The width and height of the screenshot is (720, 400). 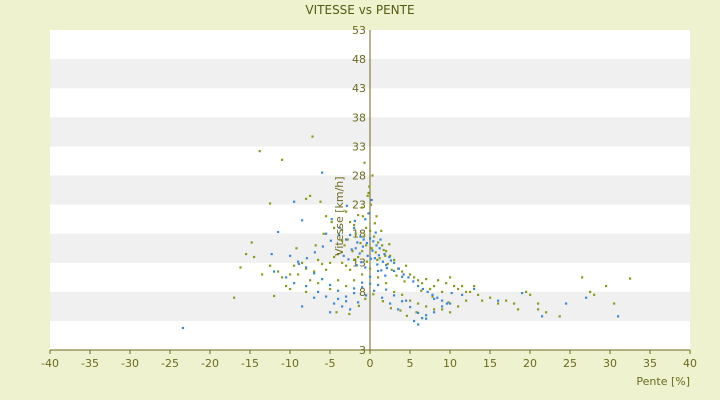 I want to click on x-tick-label: -40, so click(x=50, y=363).